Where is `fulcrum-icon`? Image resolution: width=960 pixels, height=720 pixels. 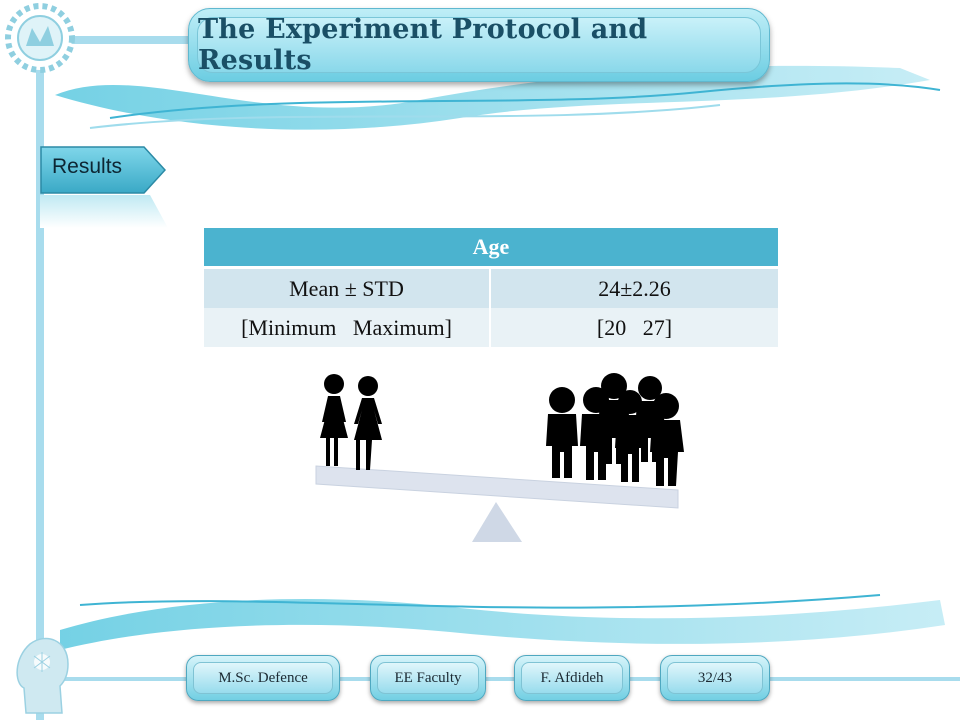
fulcrum-icon is located at coordinates (497, 522).